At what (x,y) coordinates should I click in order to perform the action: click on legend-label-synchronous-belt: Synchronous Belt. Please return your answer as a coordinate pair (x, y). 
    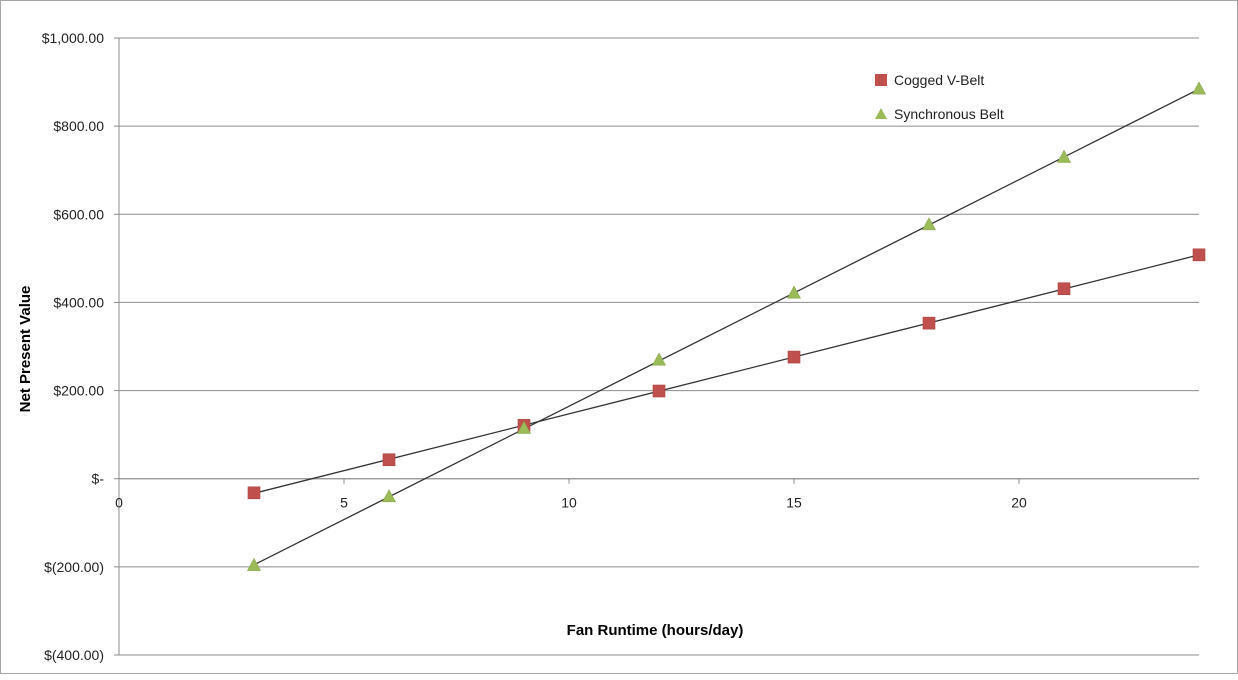
    Looking at the image, I should click on (949, 114).